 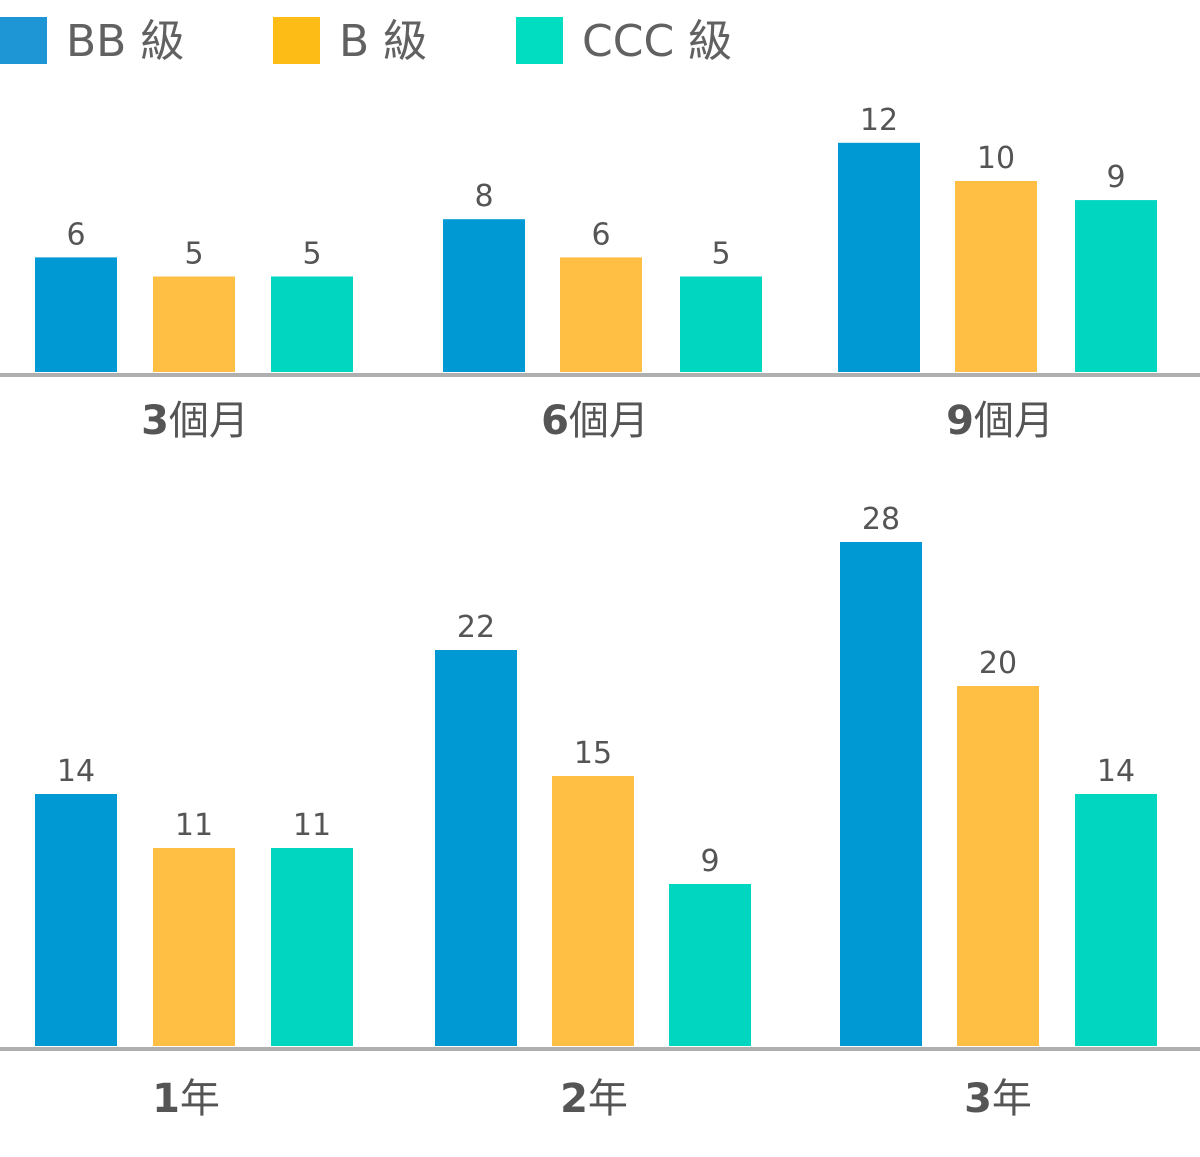 I want to click on data-label: 28, so click(x=881, y=519).